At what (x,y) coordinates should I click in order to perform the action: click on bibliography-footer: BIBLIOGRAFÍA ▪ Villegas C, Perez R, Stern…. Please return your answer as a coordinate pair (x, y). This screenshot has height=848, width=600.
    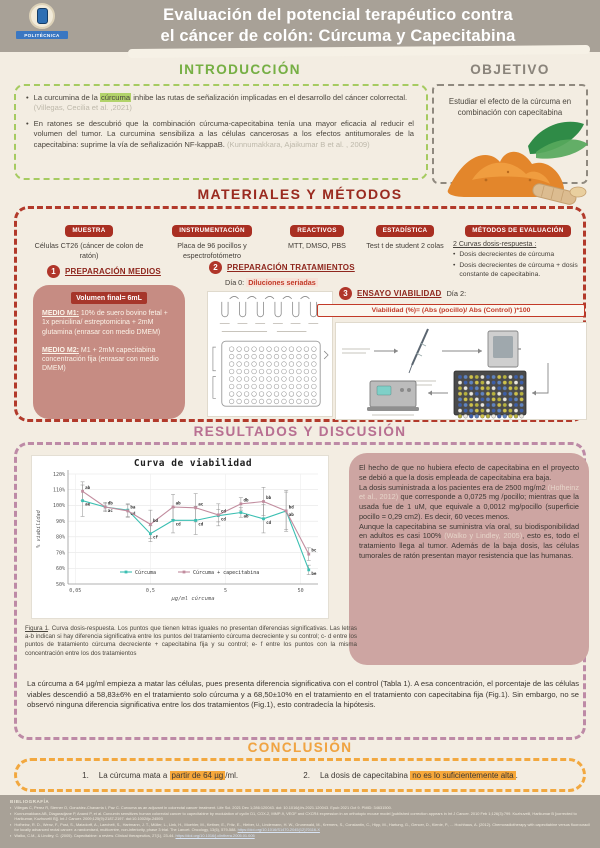
    Looking at the image, I should click on (300, 821).